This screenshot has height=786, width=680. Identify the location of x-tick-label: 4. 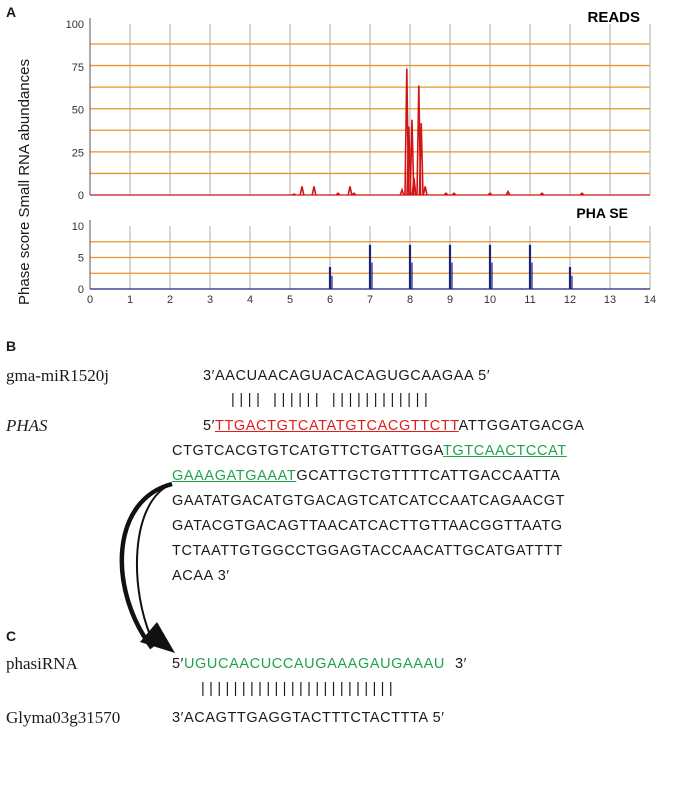
(250, 300).